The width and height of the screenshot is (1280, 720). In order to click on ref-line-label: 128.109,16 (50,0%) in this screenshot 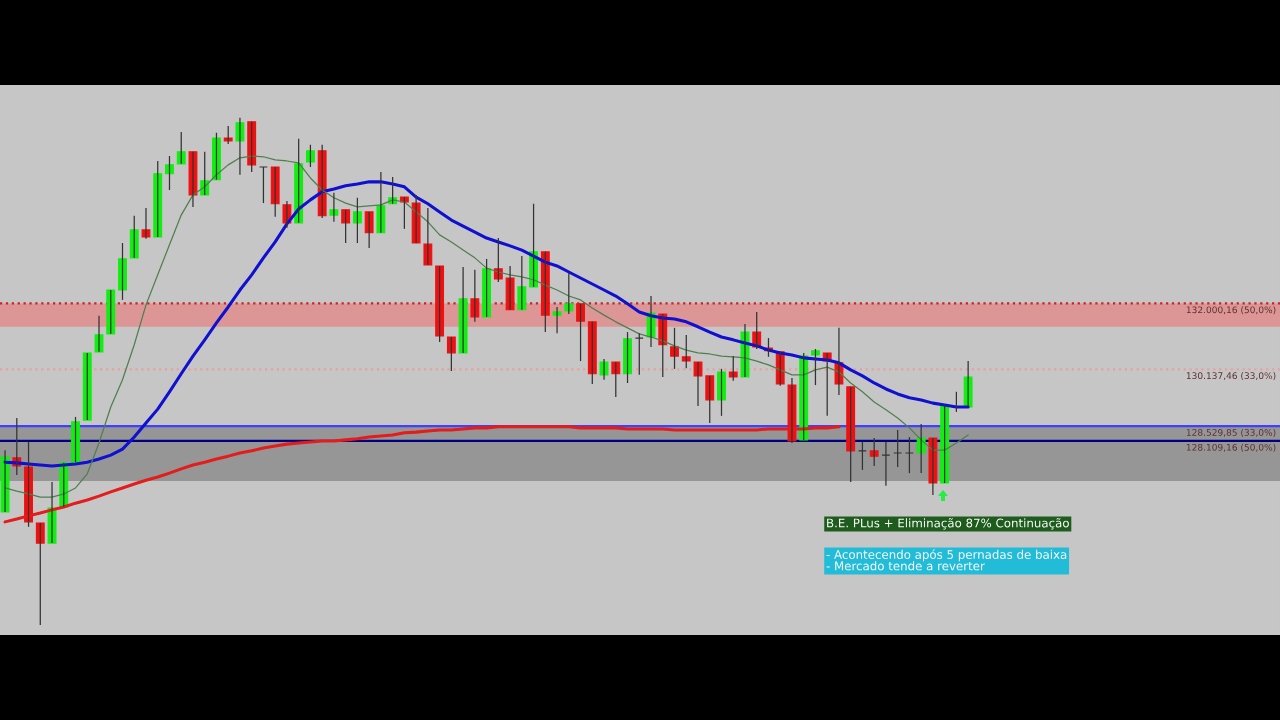, I will do `click(1231, 447)`.